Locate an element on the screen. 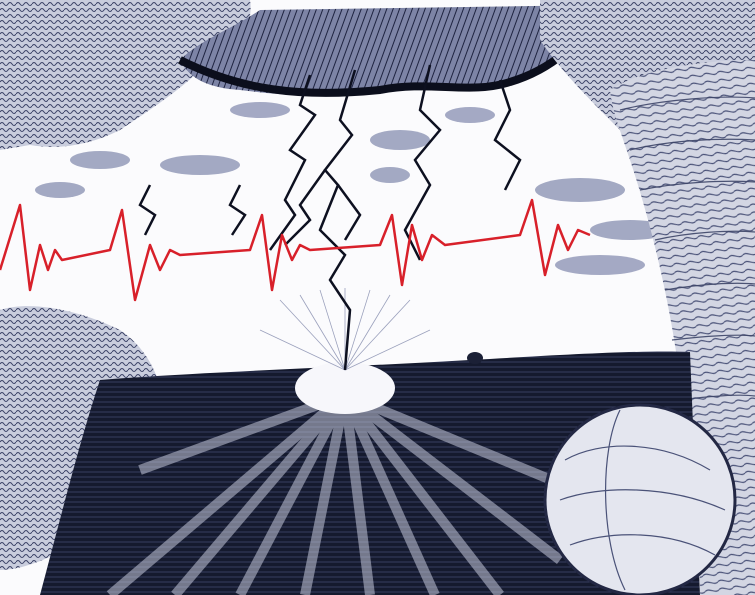 The image size is (755, 595). horizon-rock is located at coordinates (475, 358).